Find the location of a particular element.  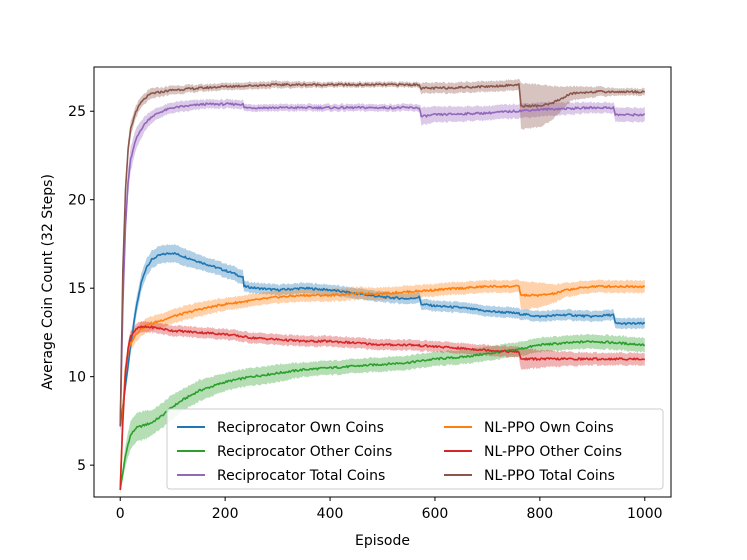

legend-box is located at coordinates (415, 449).